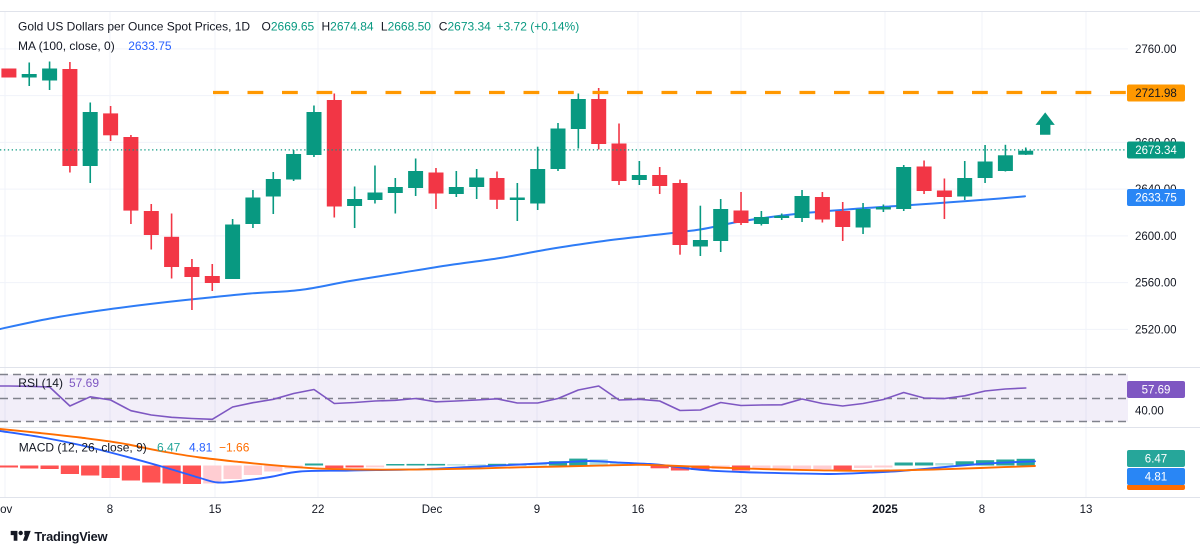 This screenshot has width=1200, height=555. What do you see at coordinates (70, 536) in the screenshot?
I see `svg-text: TradingView` at bounding box center [70, 536].